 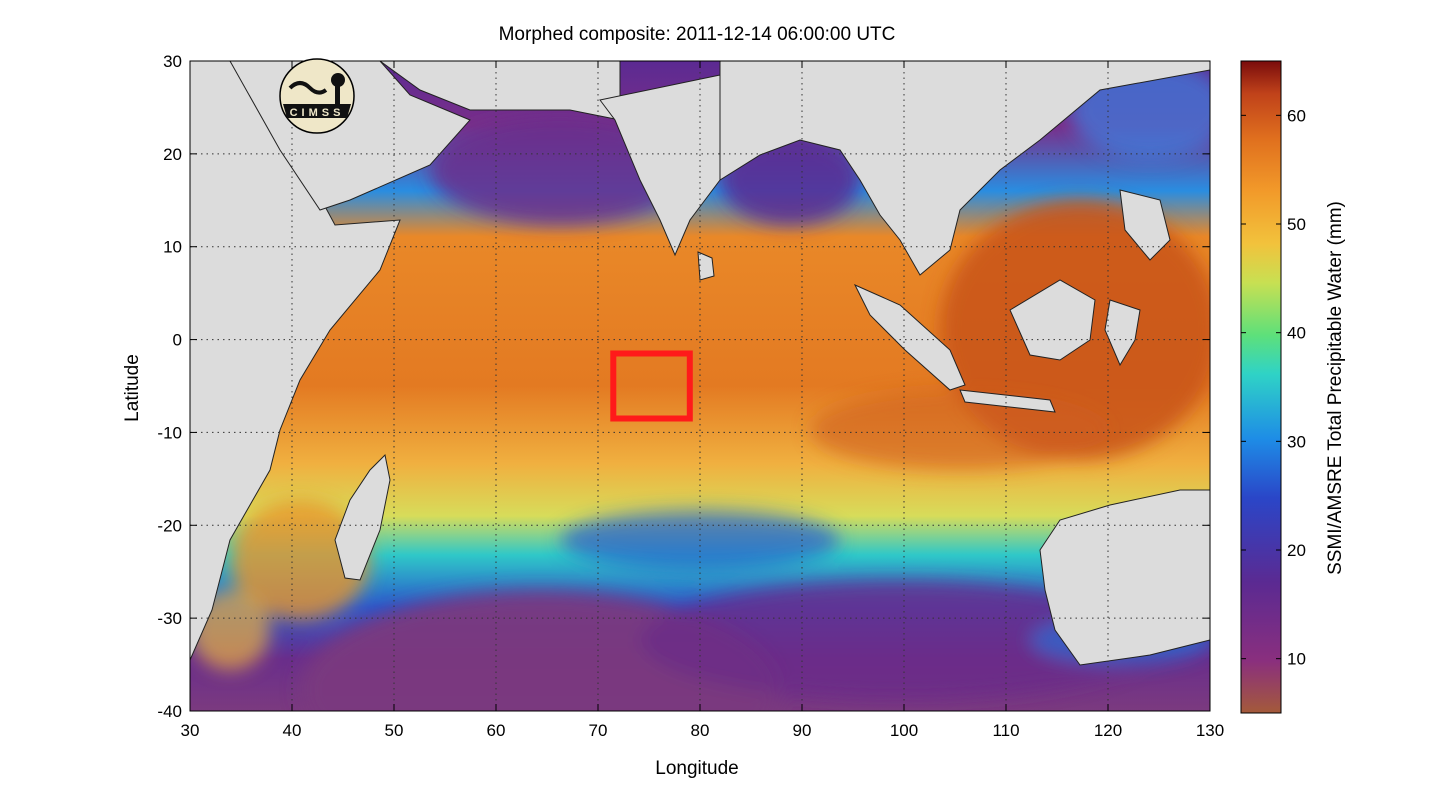 What do you see at coordinates (394, 730) in the screenshot?
I see `x-tick-label: 50` at bounding box center [394, 730].